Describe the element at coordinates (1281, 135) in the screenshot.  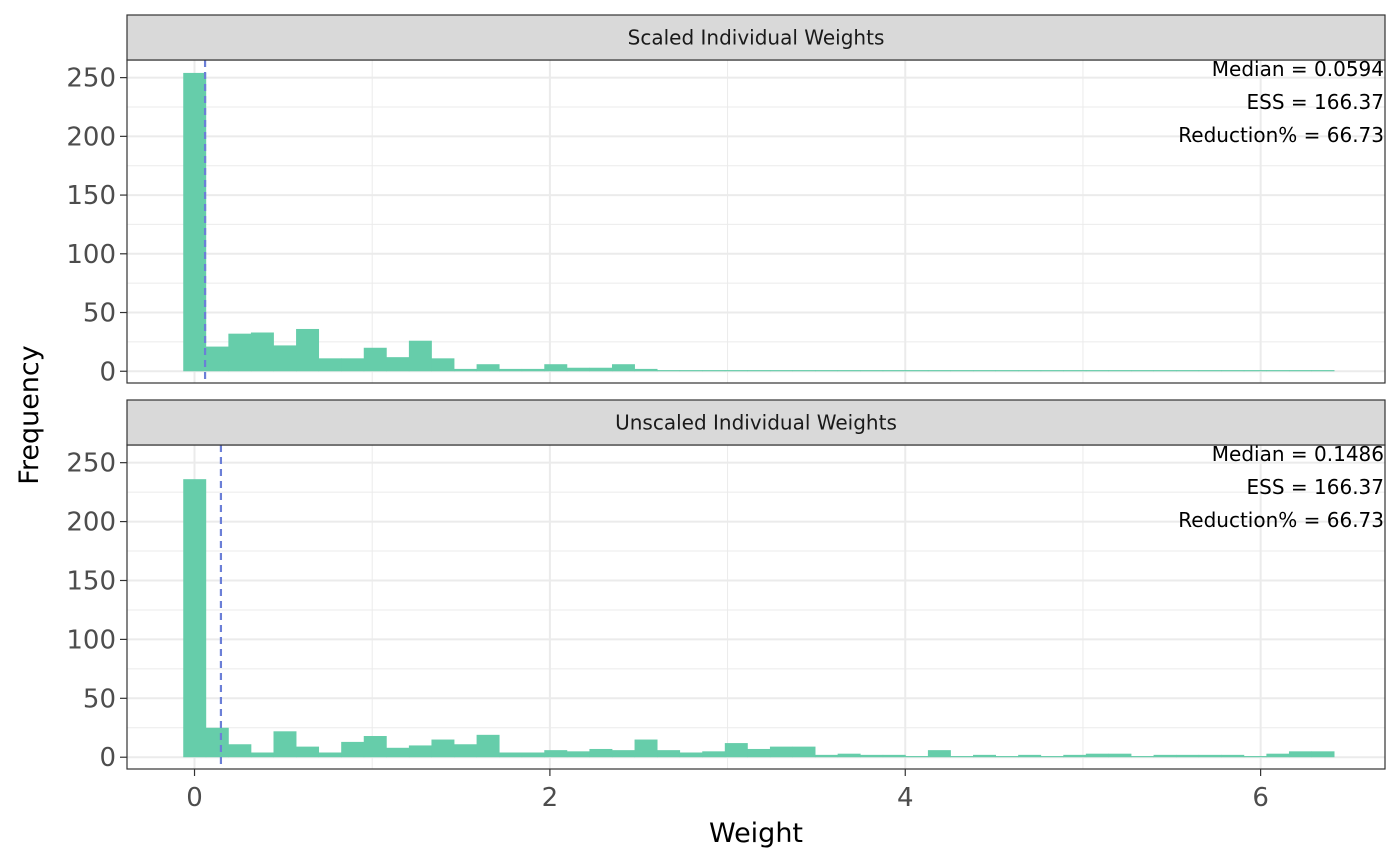
I see `stat-annotation: Reduction% = 66.73` at that location.